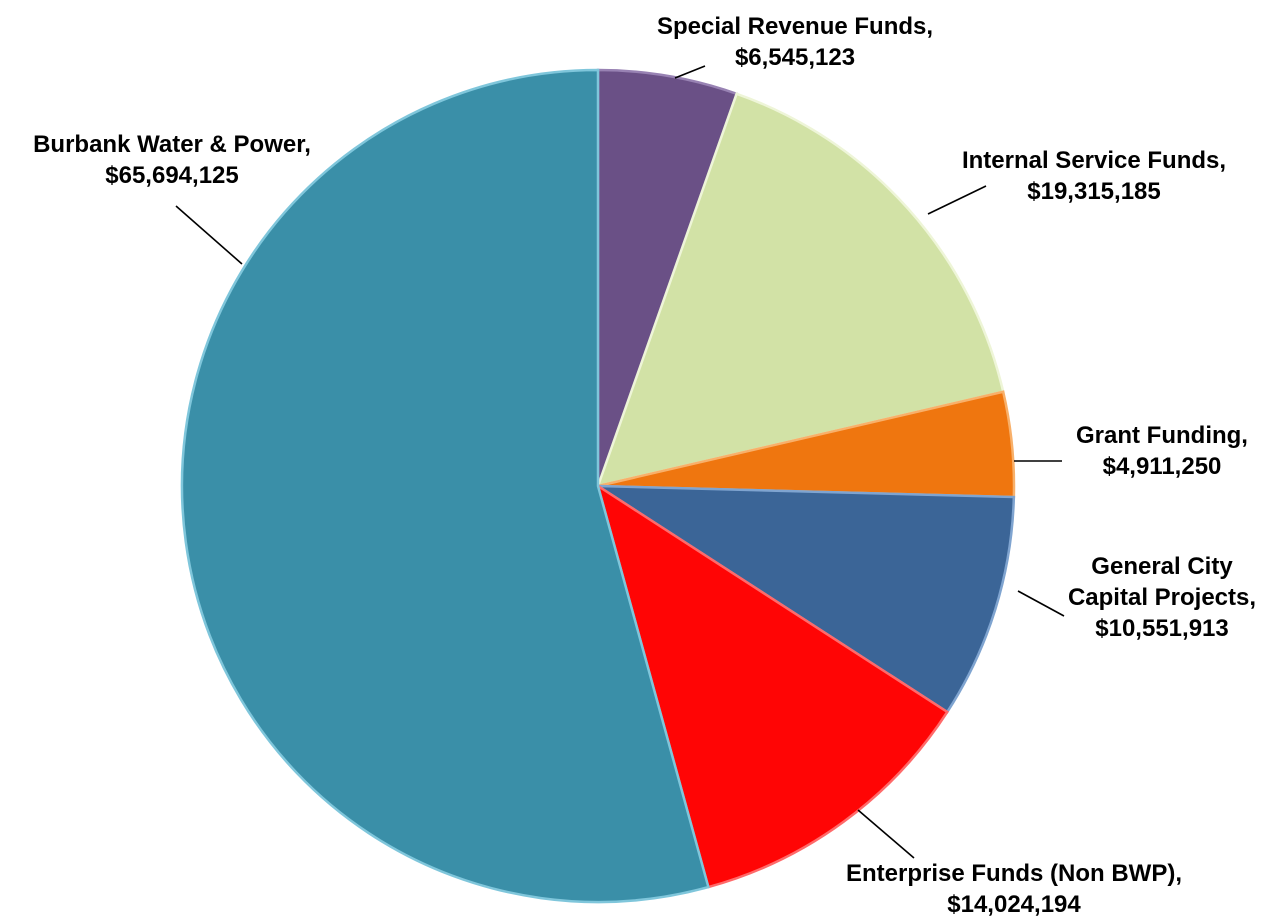 The image size is (1280, 924). Describe the element at coordinates (172, 144) in the screenshot. I see `data-label-line: Burbank Water & Power,` at that location.